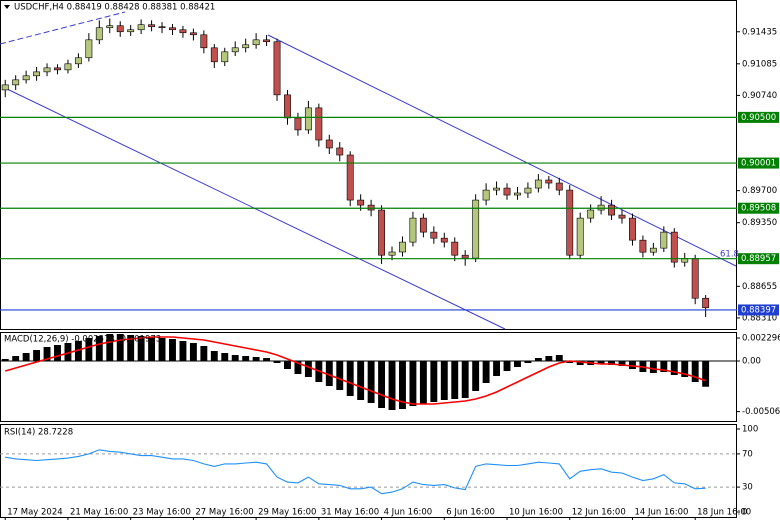  Describe the element at coordinates (599, 513) in the screenshot. I see `x-tick-label: 12 Jun 16:00` at that location.